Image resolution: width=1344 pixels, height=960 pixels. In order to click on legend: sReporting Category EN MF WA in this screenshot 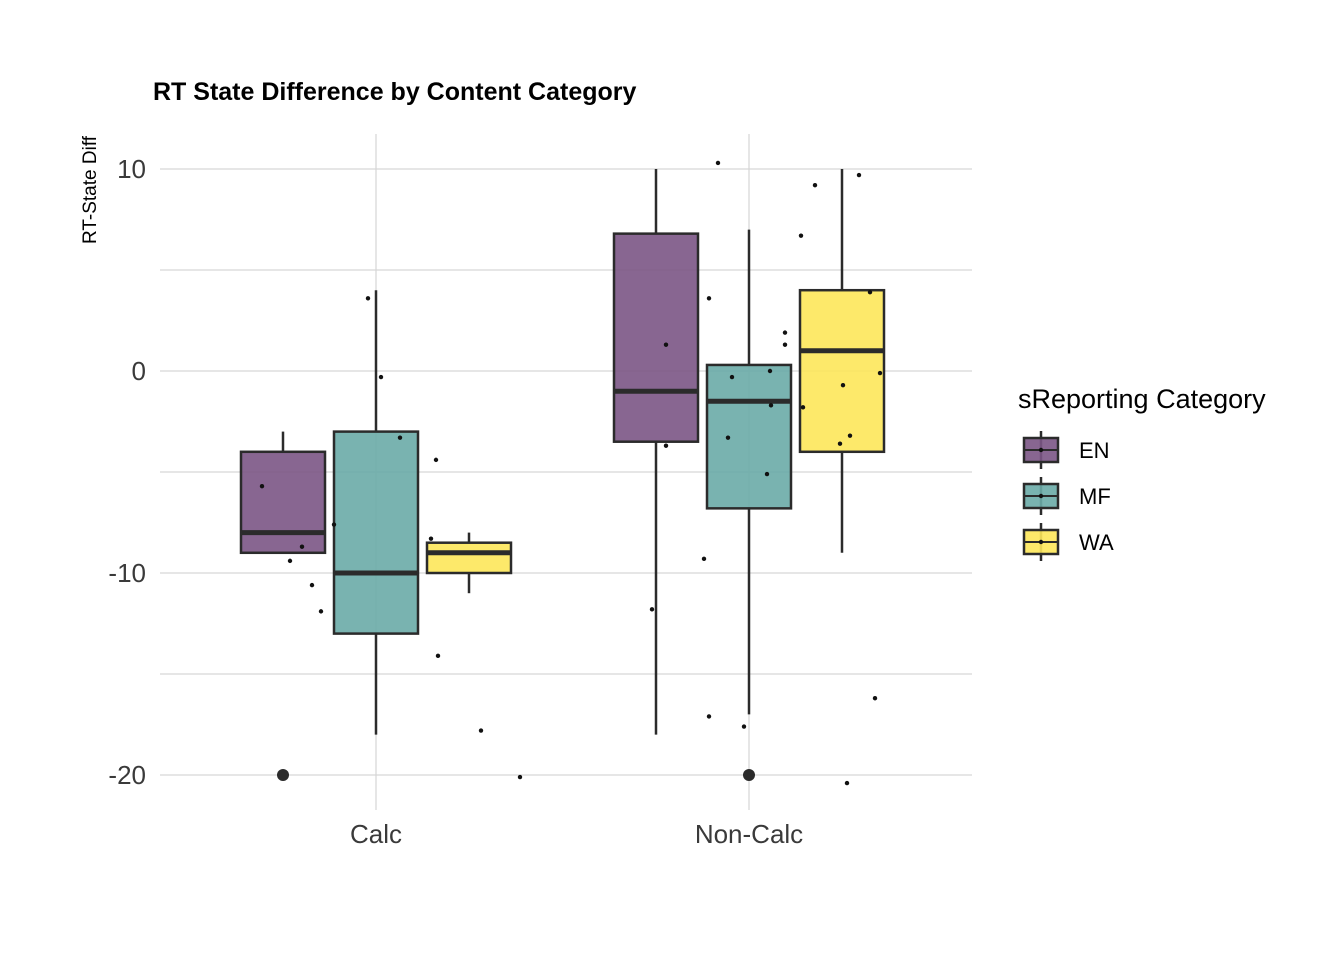, I will do `click(1142, 472)`.